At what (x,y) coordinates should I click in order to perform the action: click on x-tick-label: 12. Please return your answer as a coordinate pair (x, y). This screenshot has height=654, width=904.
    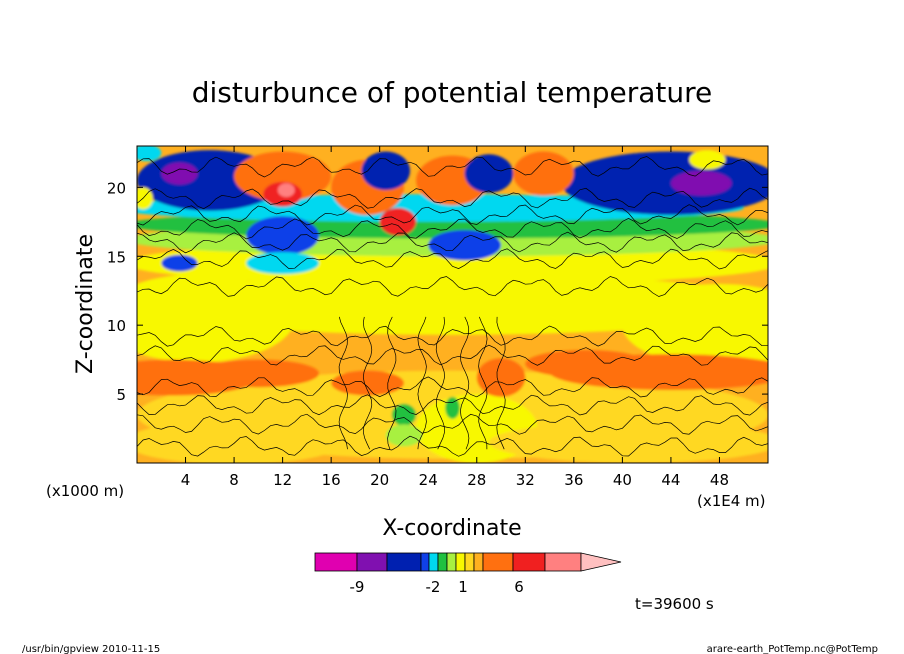
    Looking at the image, I should click on (282, 480).